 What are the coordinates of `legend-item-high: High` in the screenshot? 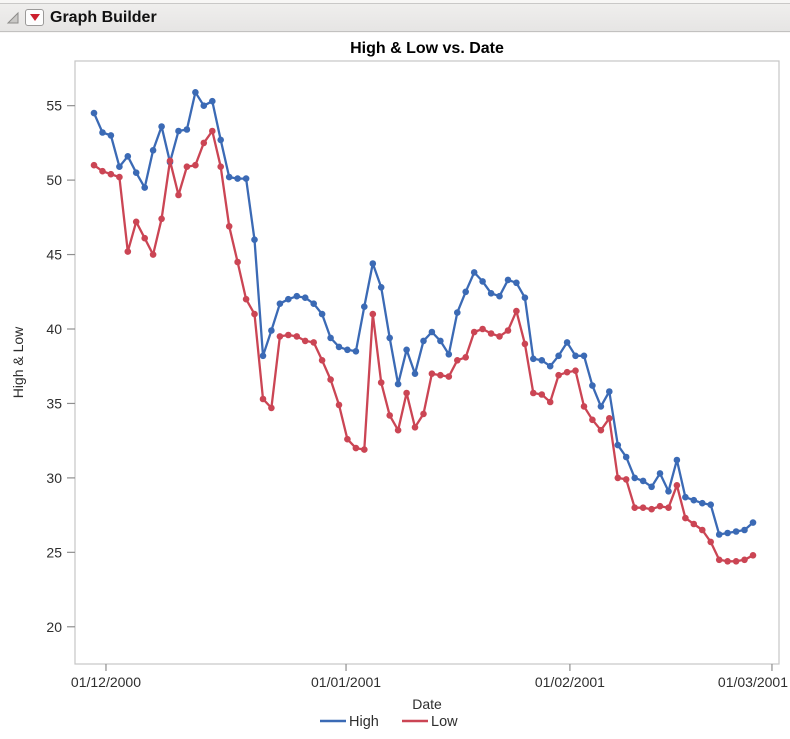 It's located at (364, 722).